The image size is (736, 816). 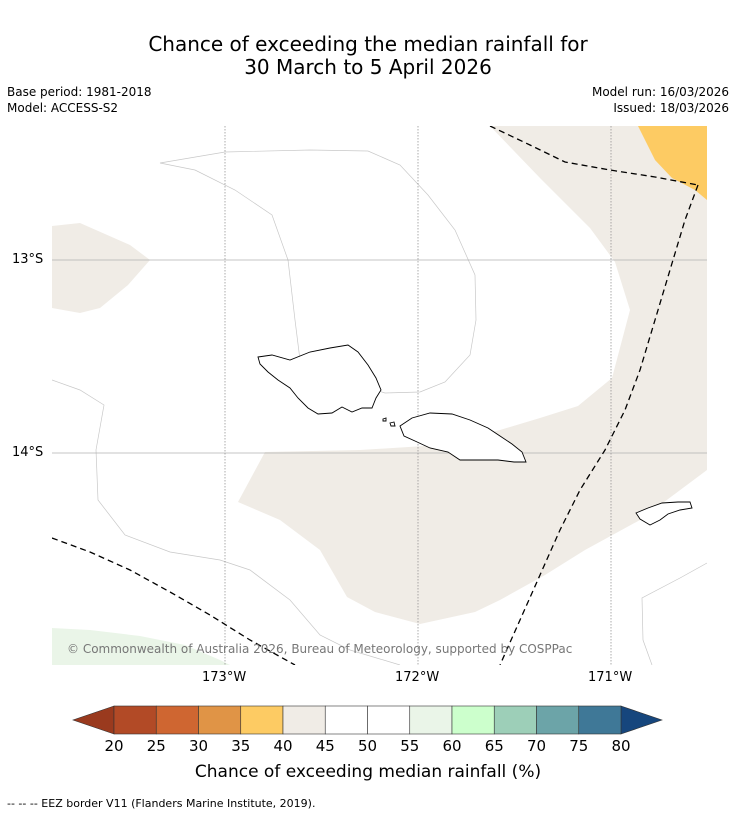 I want to click on colorbar-tick-label: 70, so click(x=536, y=746).